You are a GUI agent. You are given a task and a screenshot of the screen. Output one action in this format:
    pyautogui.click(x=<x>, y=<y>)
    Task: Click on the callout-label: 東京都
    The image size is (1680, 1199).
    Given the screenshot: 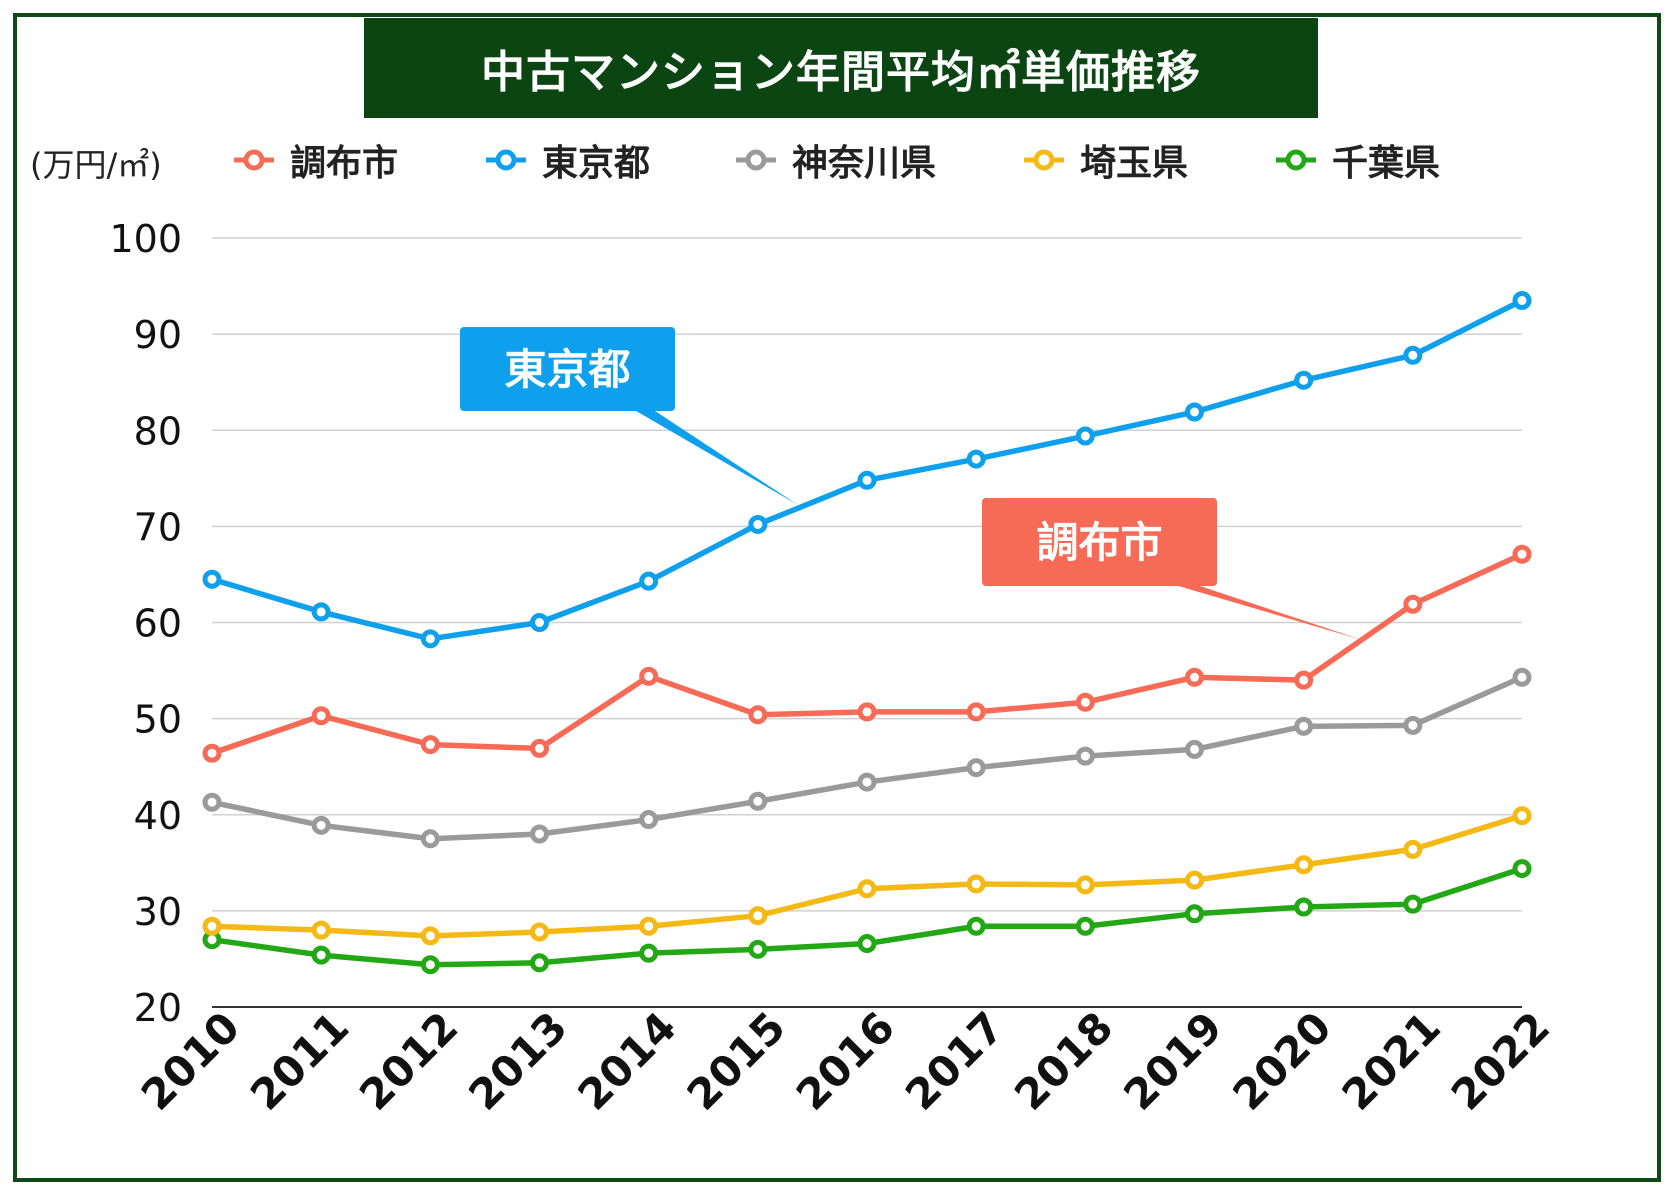 What is the action you would take?
    pyautogui.click(x=567, y=369)
    